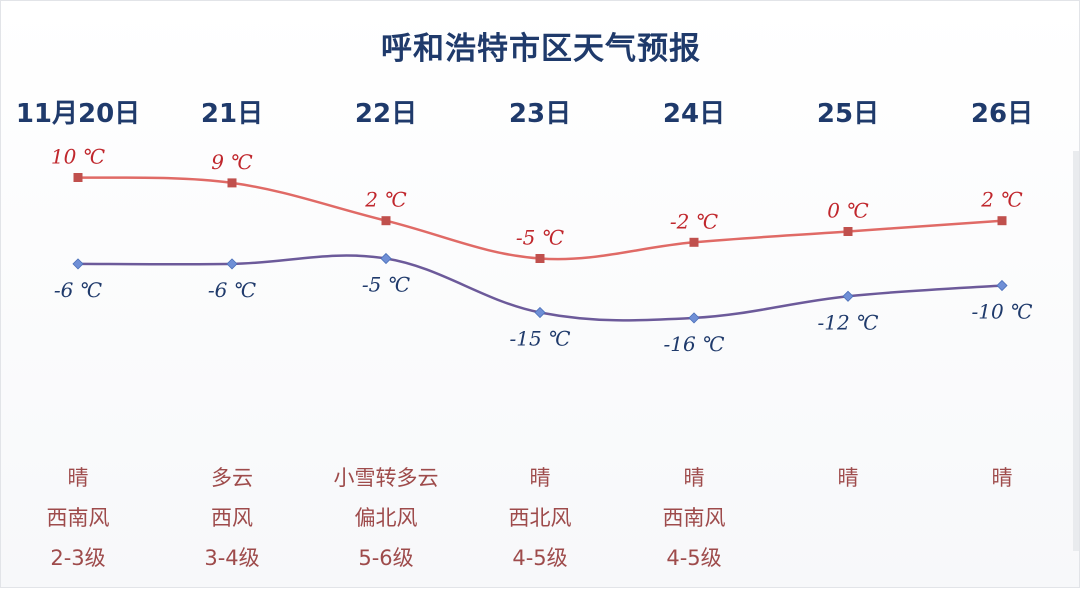 This screenshot has width=1080, height=589. Describe the element at coordinates (386, 285) in the screenshot. I see `low-temp-label: -5 ℃` at that location.